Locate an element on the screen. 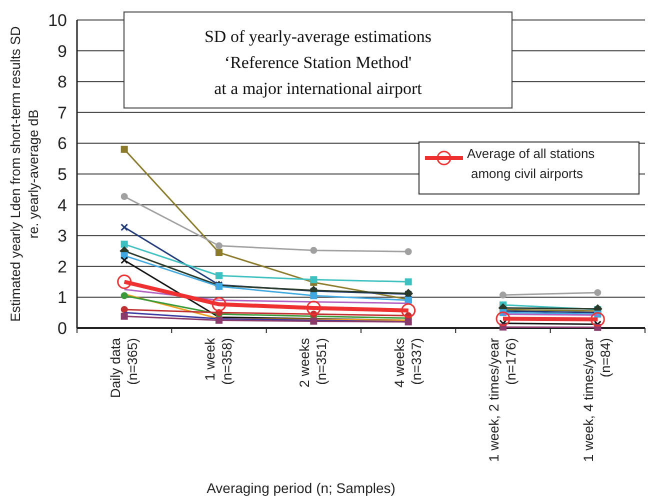  text: SD of yearly-average estimations ‘Reference Station Method' at a major international airport is located at coordinates (318, 62).